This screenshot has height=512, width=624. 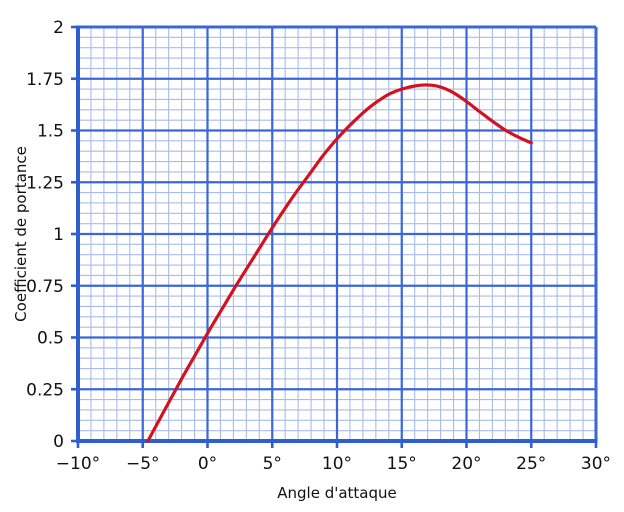 I want to click on y-tick-label: 1.25, so click(x=45, y=183).